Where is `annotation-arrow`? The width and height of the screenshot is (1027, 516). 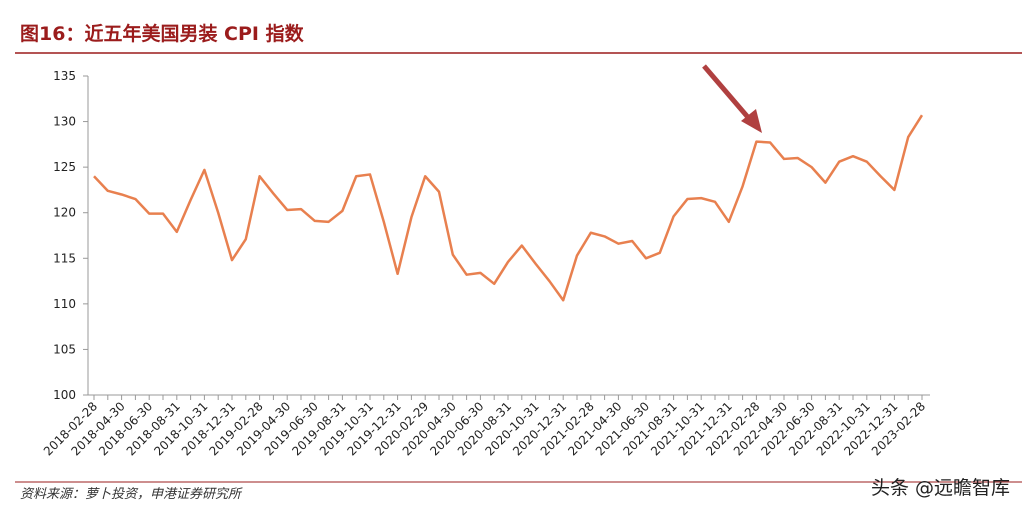 annotation-arrow is located at coordinates (732, 98).